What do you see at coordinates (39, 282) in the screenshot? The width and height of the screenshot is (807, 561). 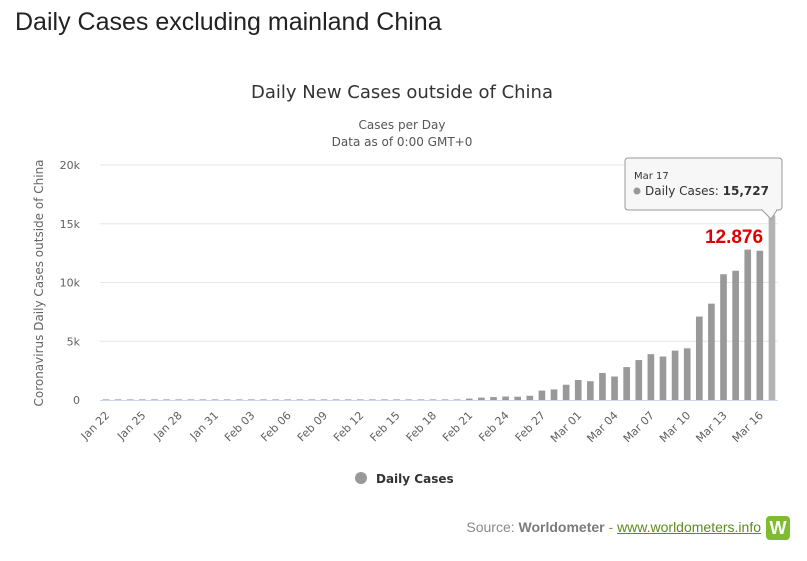 I see `y-axis-title: Coronavirus Daily Cases outside of China` at bounding box center [39, 282].